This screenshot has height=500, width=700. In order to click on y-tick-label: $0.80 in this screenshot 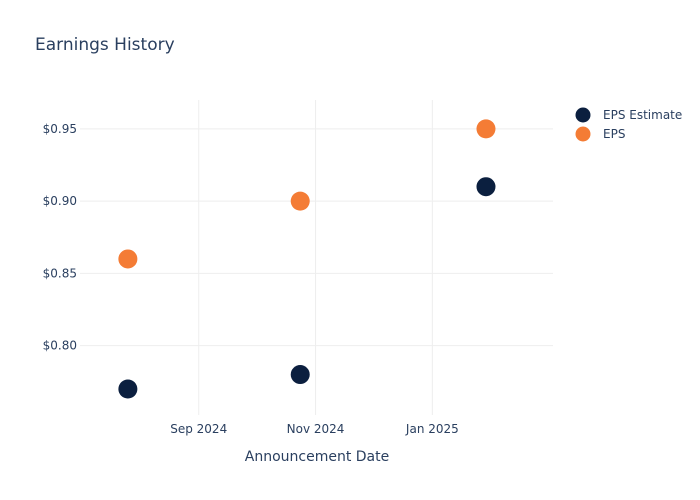, I will do `click(60, 346)`.